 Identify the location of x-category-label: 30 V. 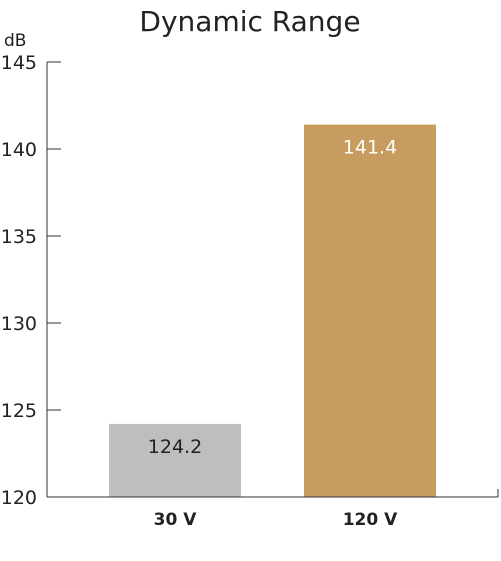
(176, 520).